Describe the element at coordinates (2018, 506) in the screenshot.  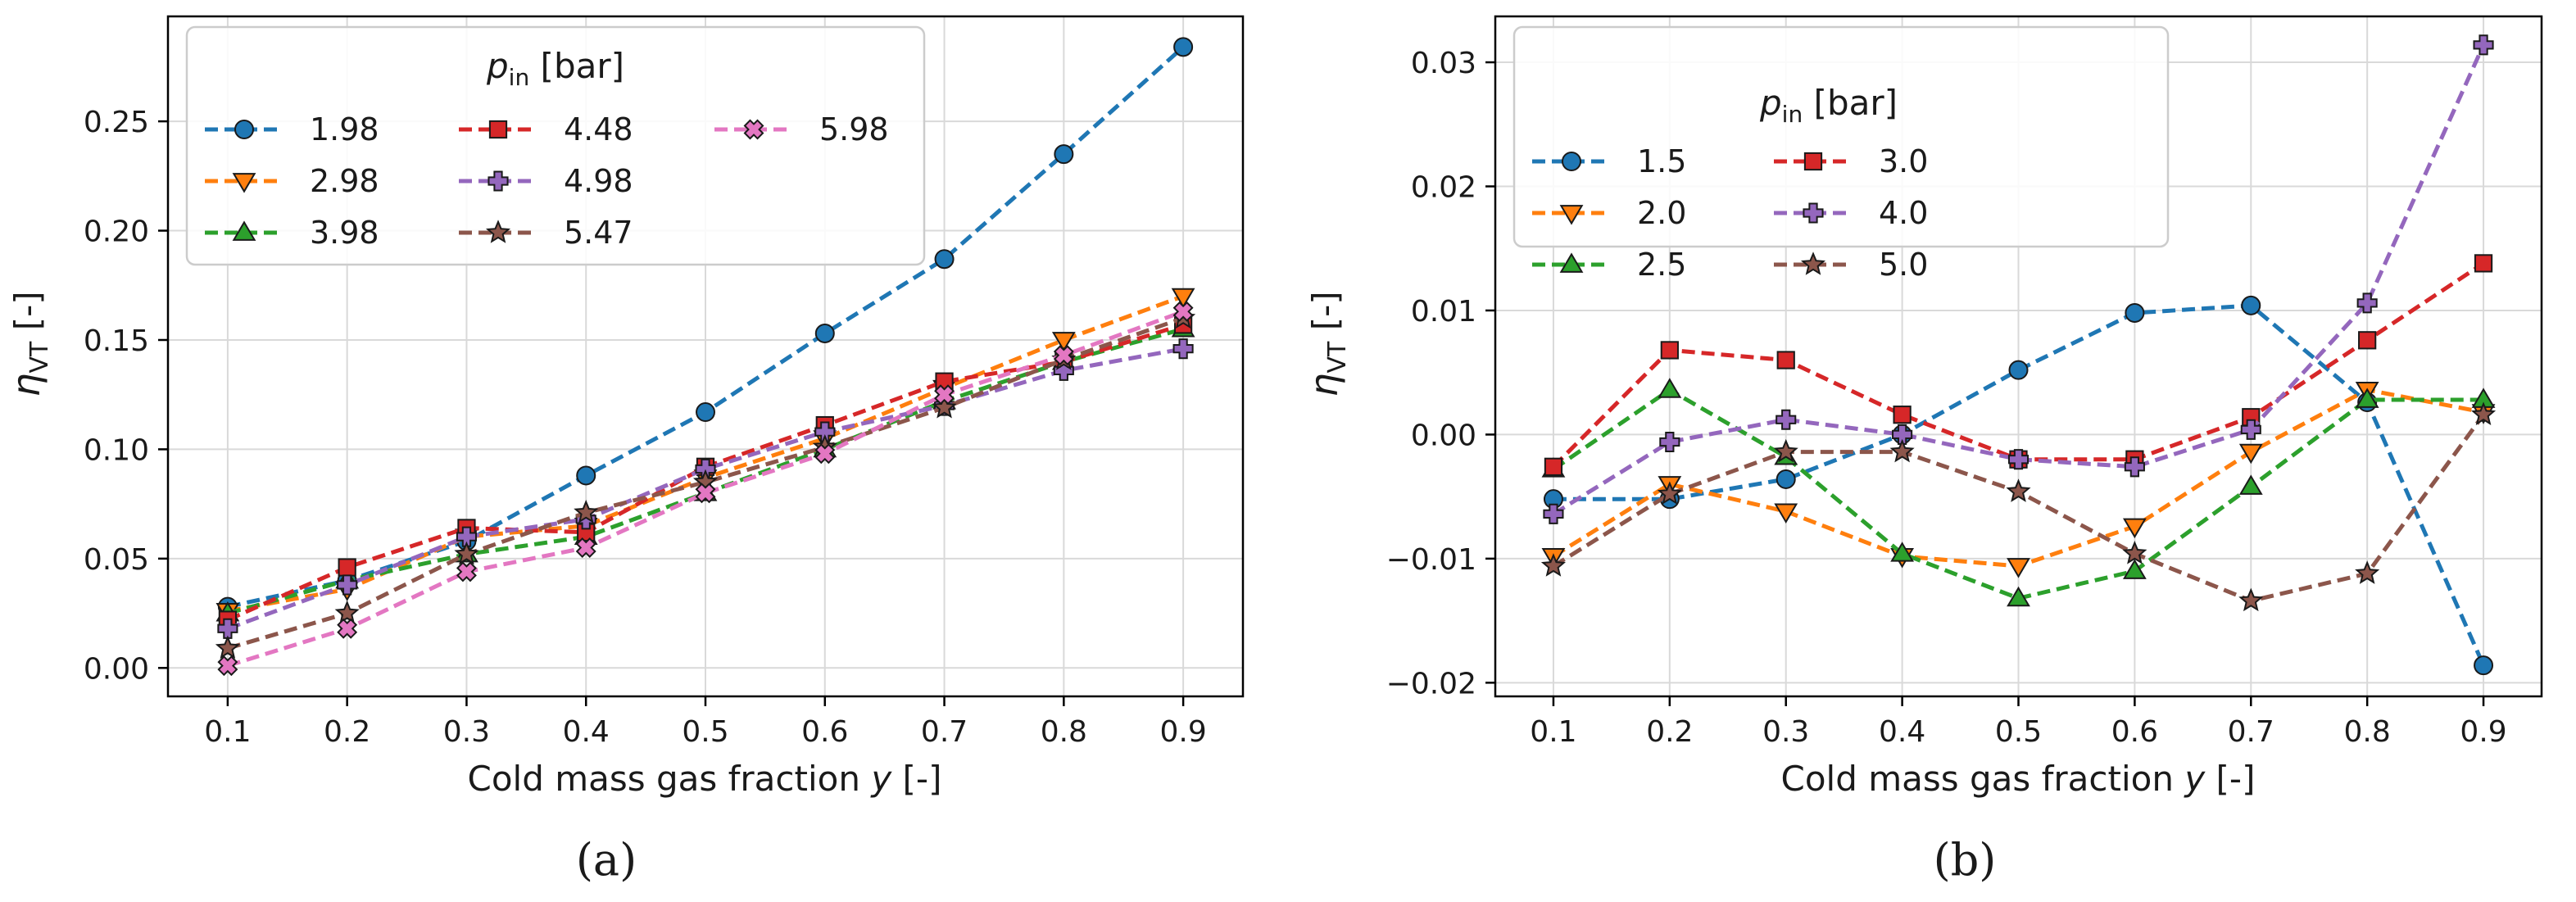
I see `series-5.0` at that location.